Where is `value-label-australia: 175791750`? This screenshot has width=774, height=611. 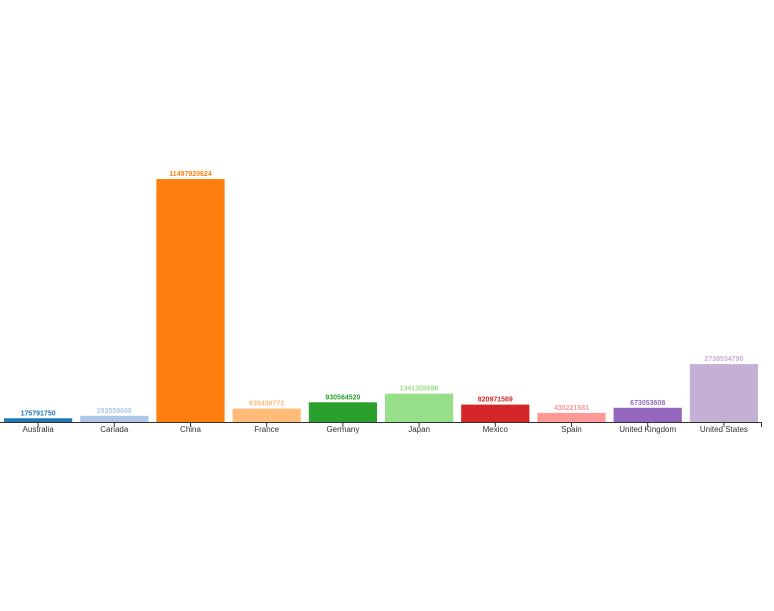
value-label-australia: 175791750 is located at coordinates (38, 413).